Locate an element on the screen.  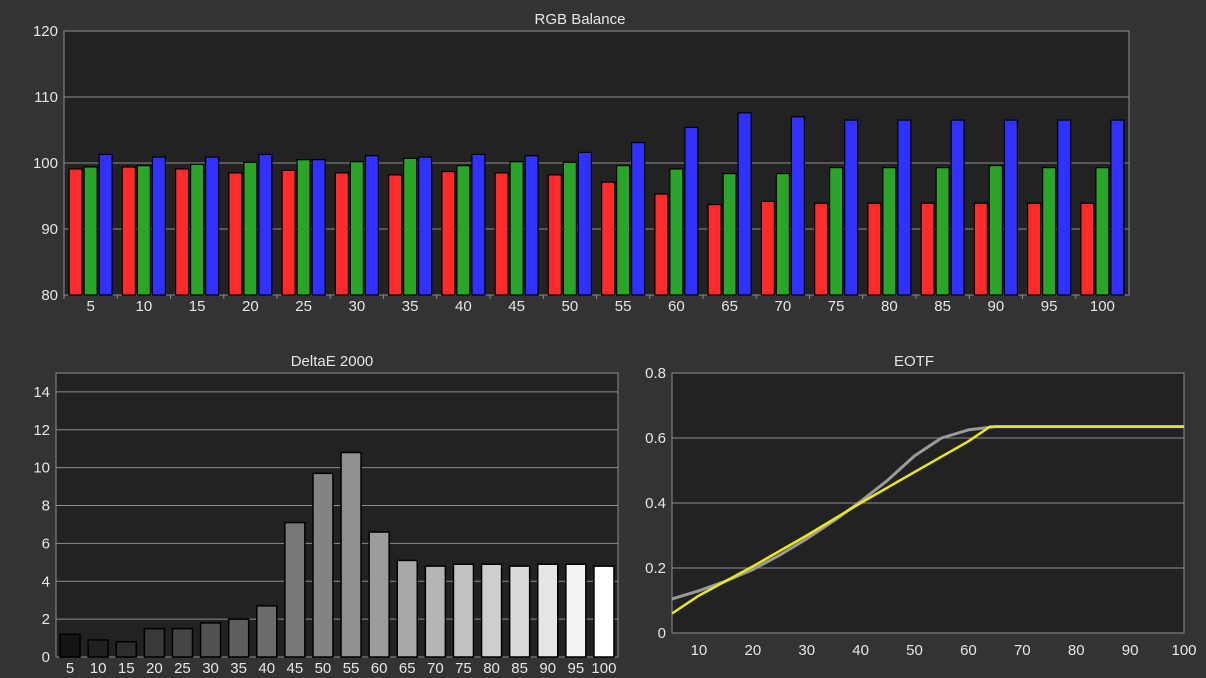
eotf-x-tick-label: 90 is located at coordinates (1130, 650).